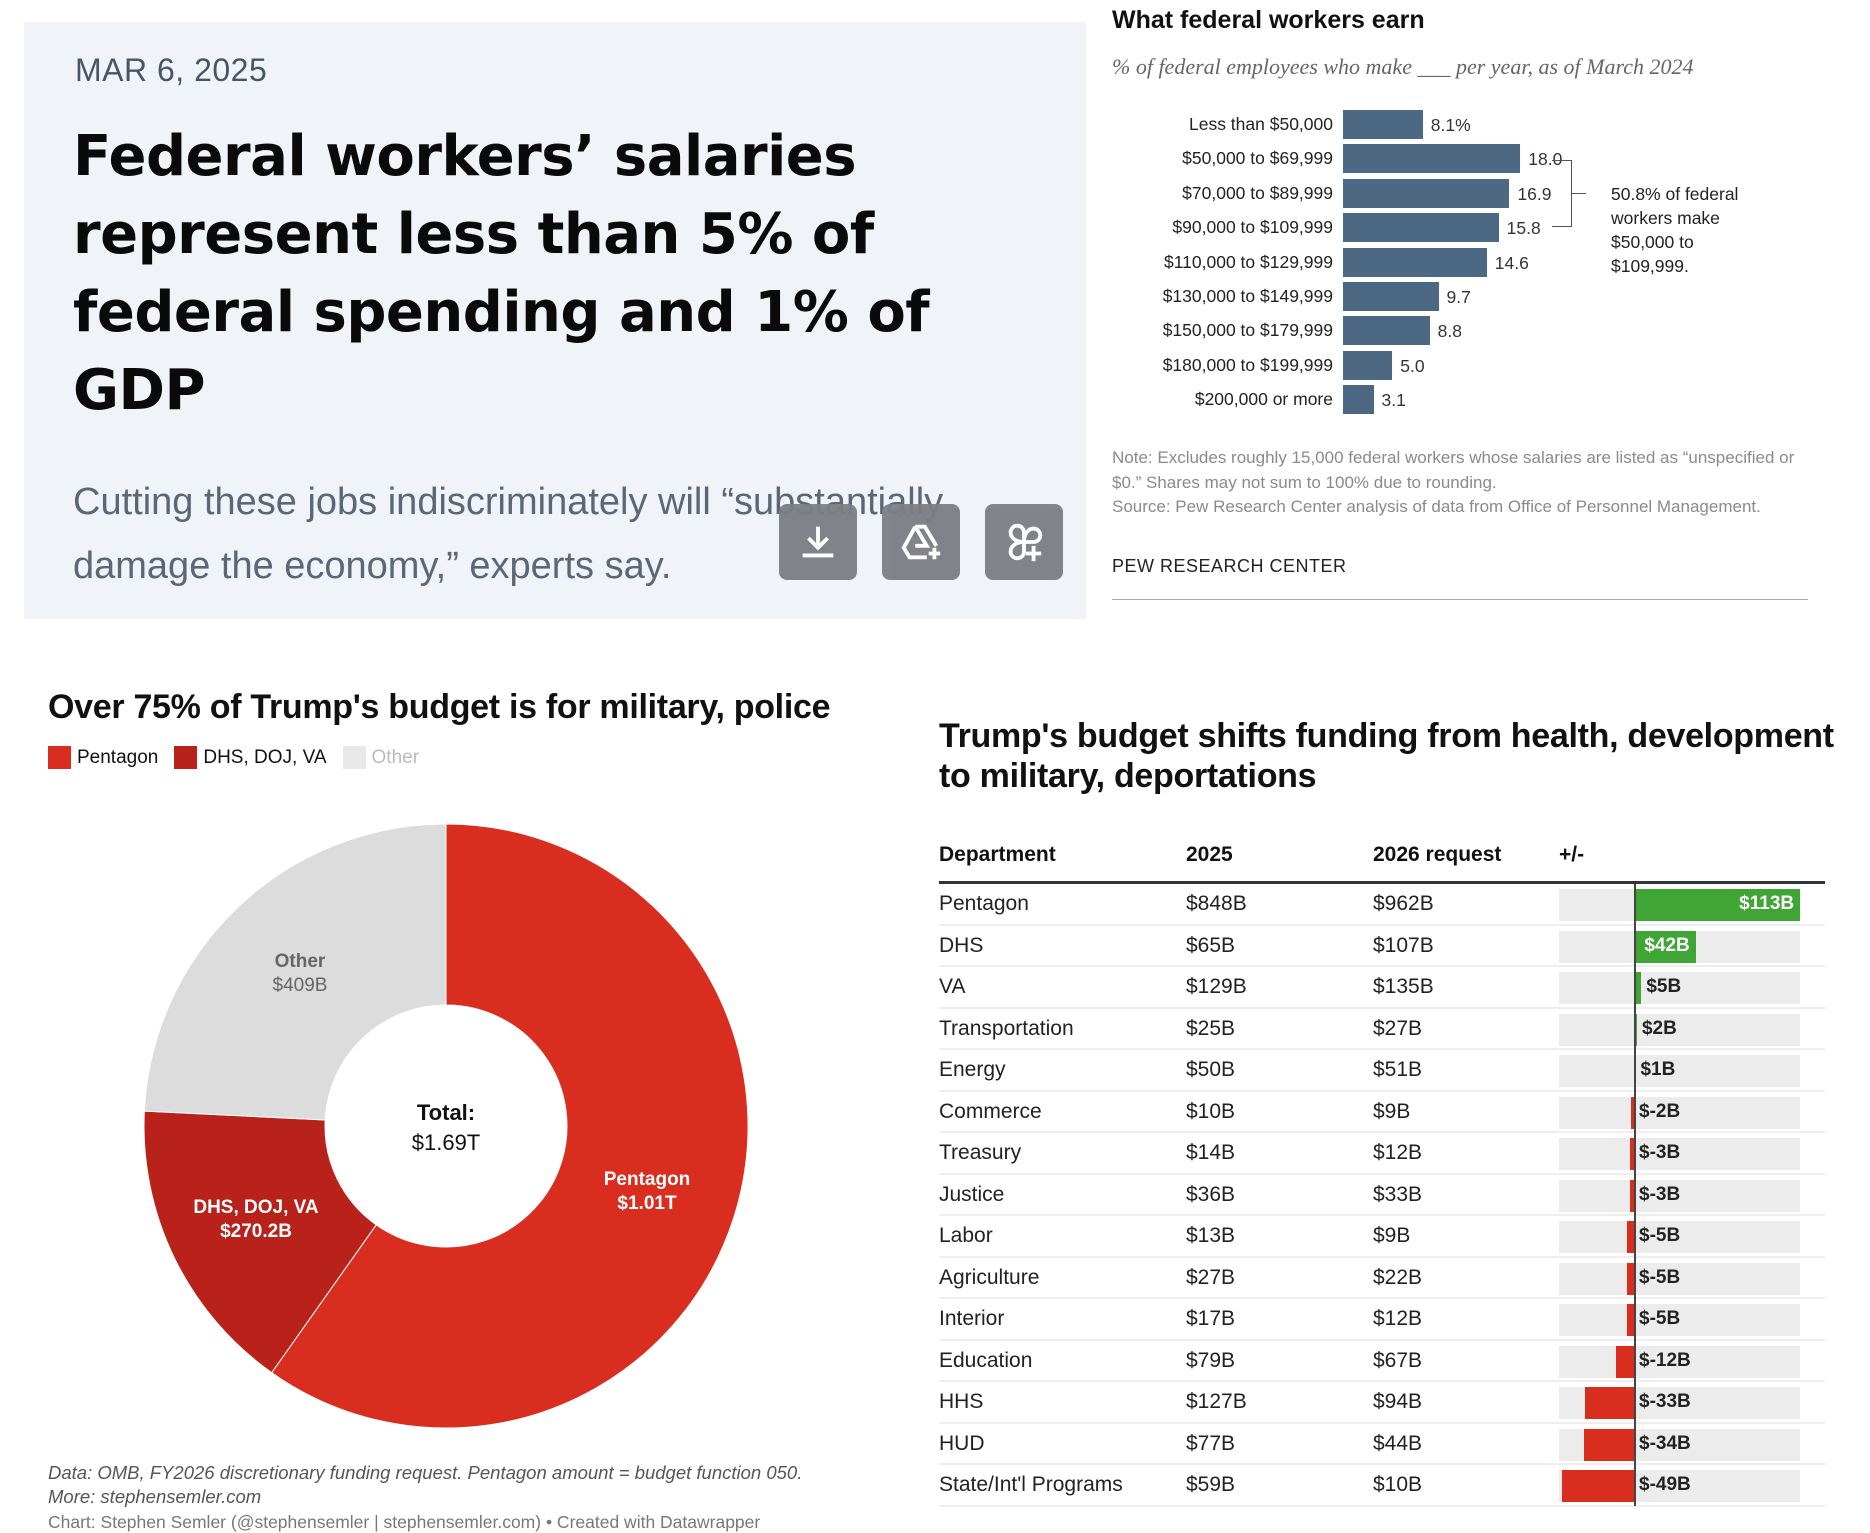 This screenshot has height=1533, width=1870. I want to click on change-label: $42B, so click(1667, 945).